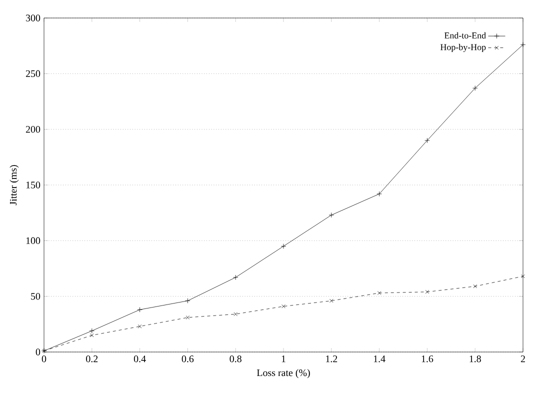  Describe the element at coordinates (475, 359) in the screenshot. I see `x-tick-label: 1.8` at that location.